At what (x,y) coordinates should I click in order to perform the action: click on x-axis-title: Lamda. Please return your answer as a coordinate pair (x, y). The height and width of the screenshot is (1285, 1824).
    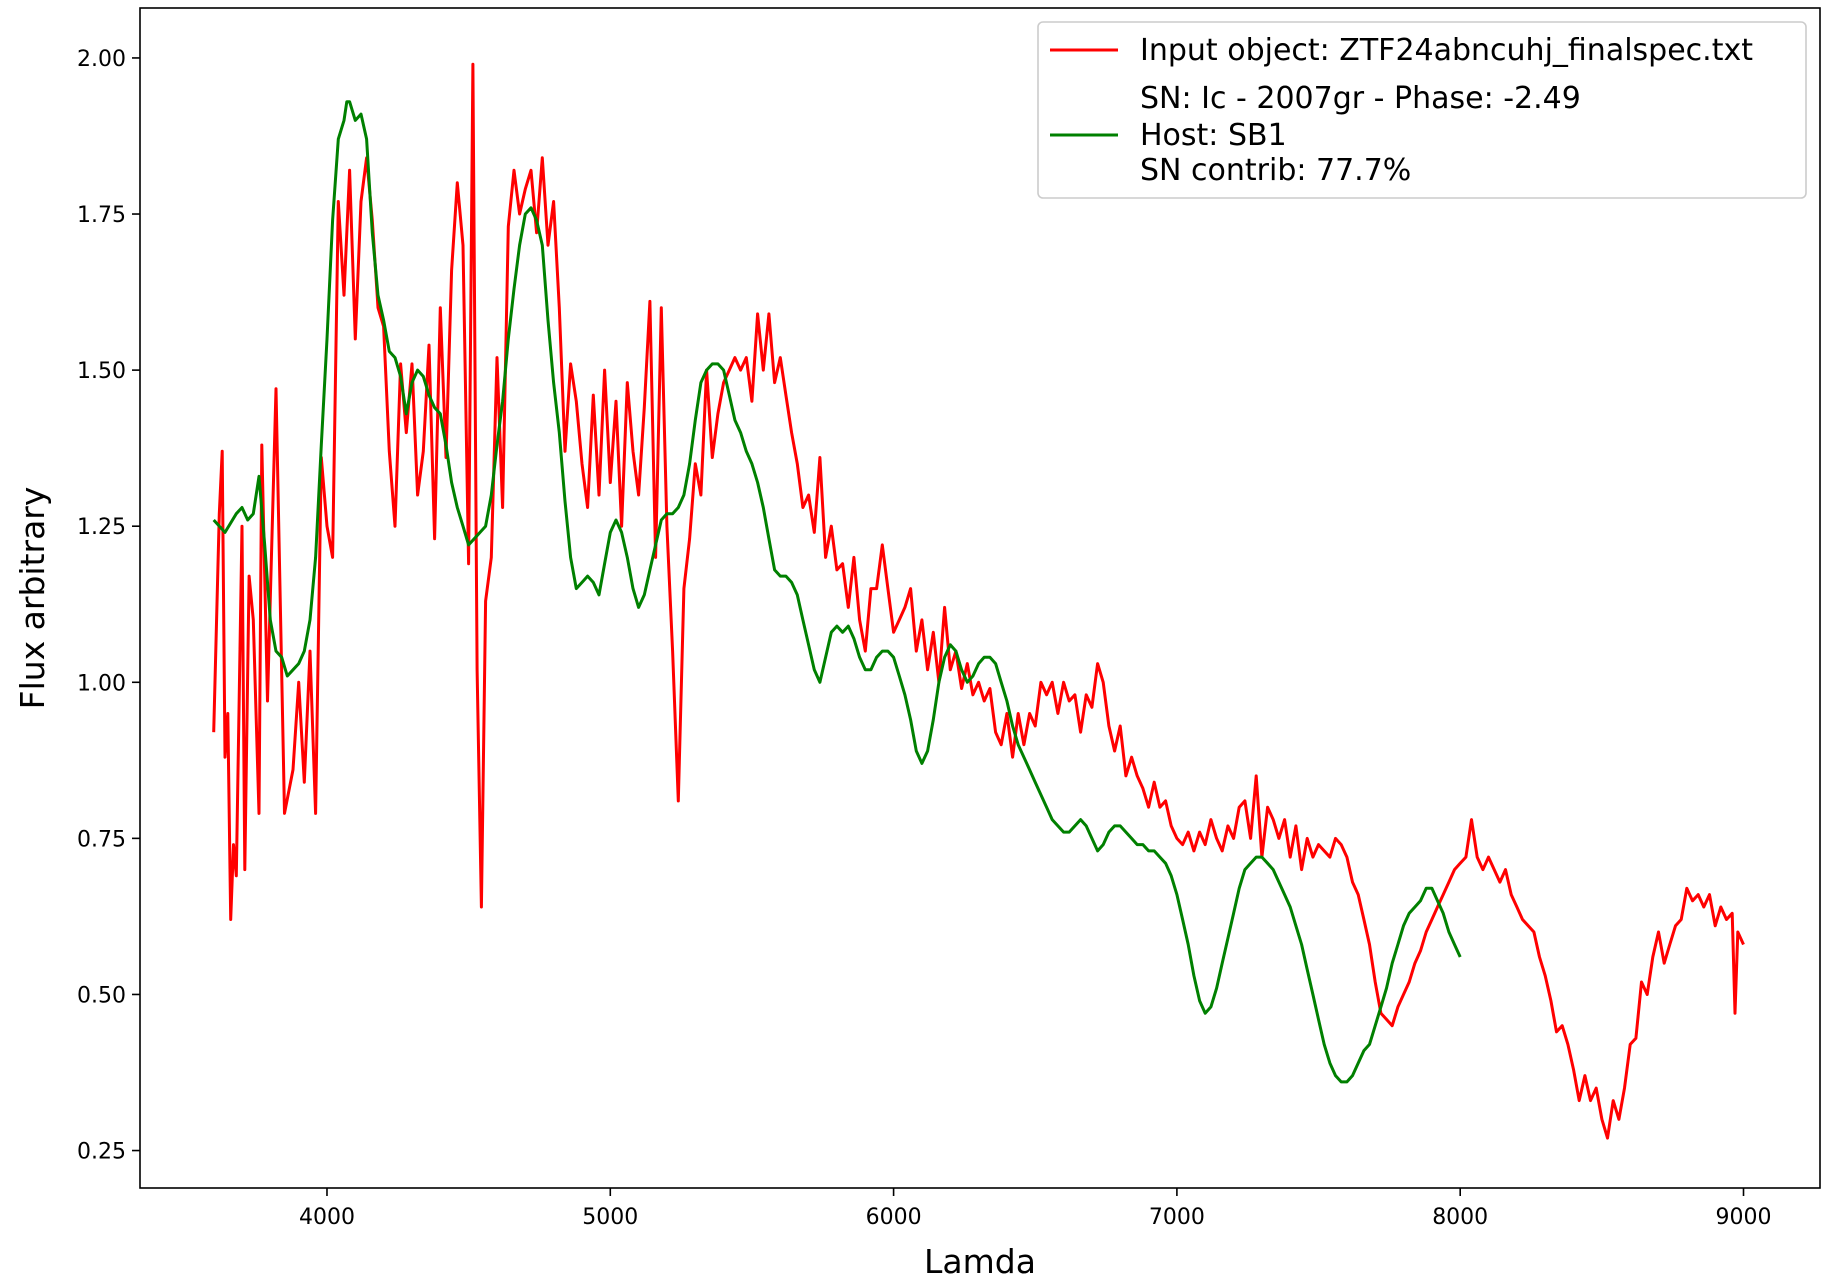
    Looking at the image, I should click on (980, 1261).